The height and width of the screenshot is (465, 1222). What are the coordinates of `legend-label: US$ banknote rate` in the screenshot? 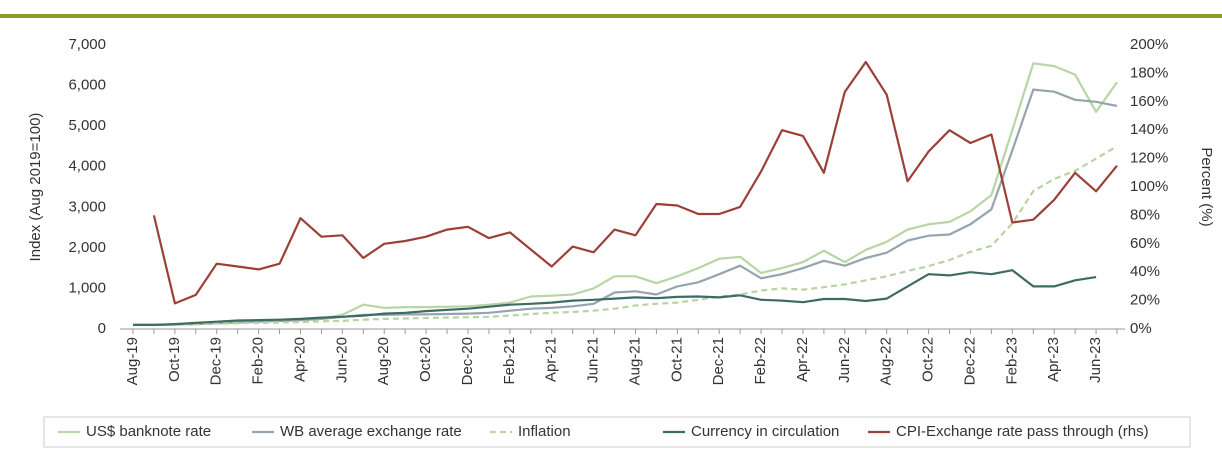 It's located at (148, 431).